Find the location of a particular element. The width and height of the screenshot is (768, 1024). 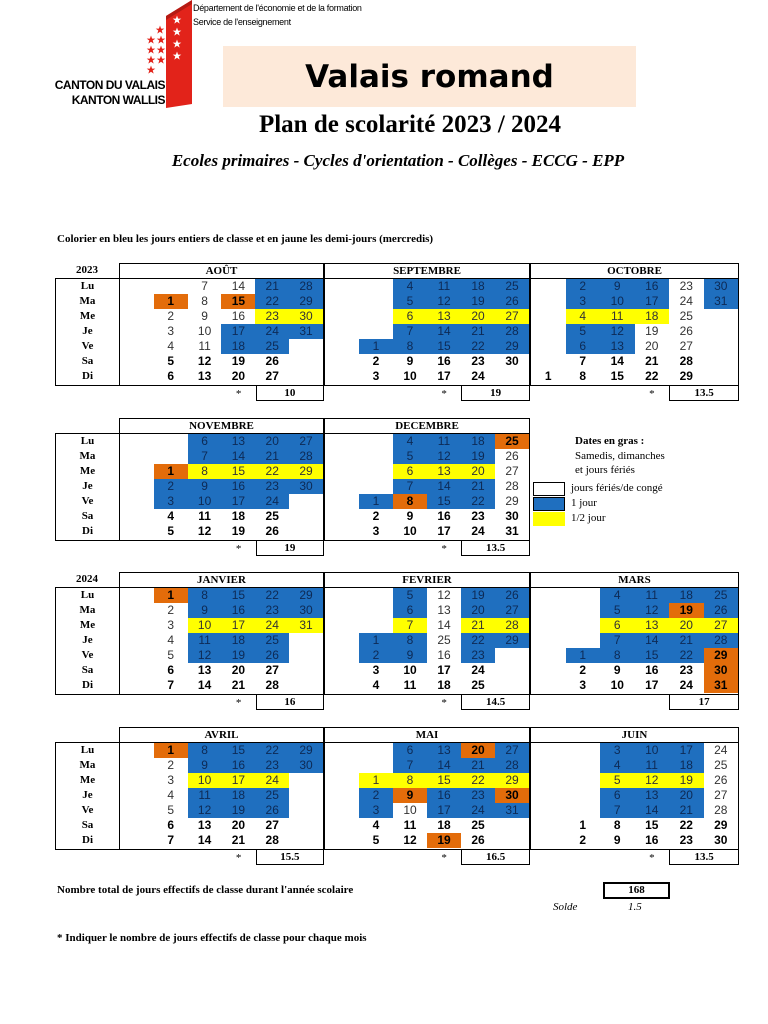

day-cell: 18 is located at coordinates (651, 316).